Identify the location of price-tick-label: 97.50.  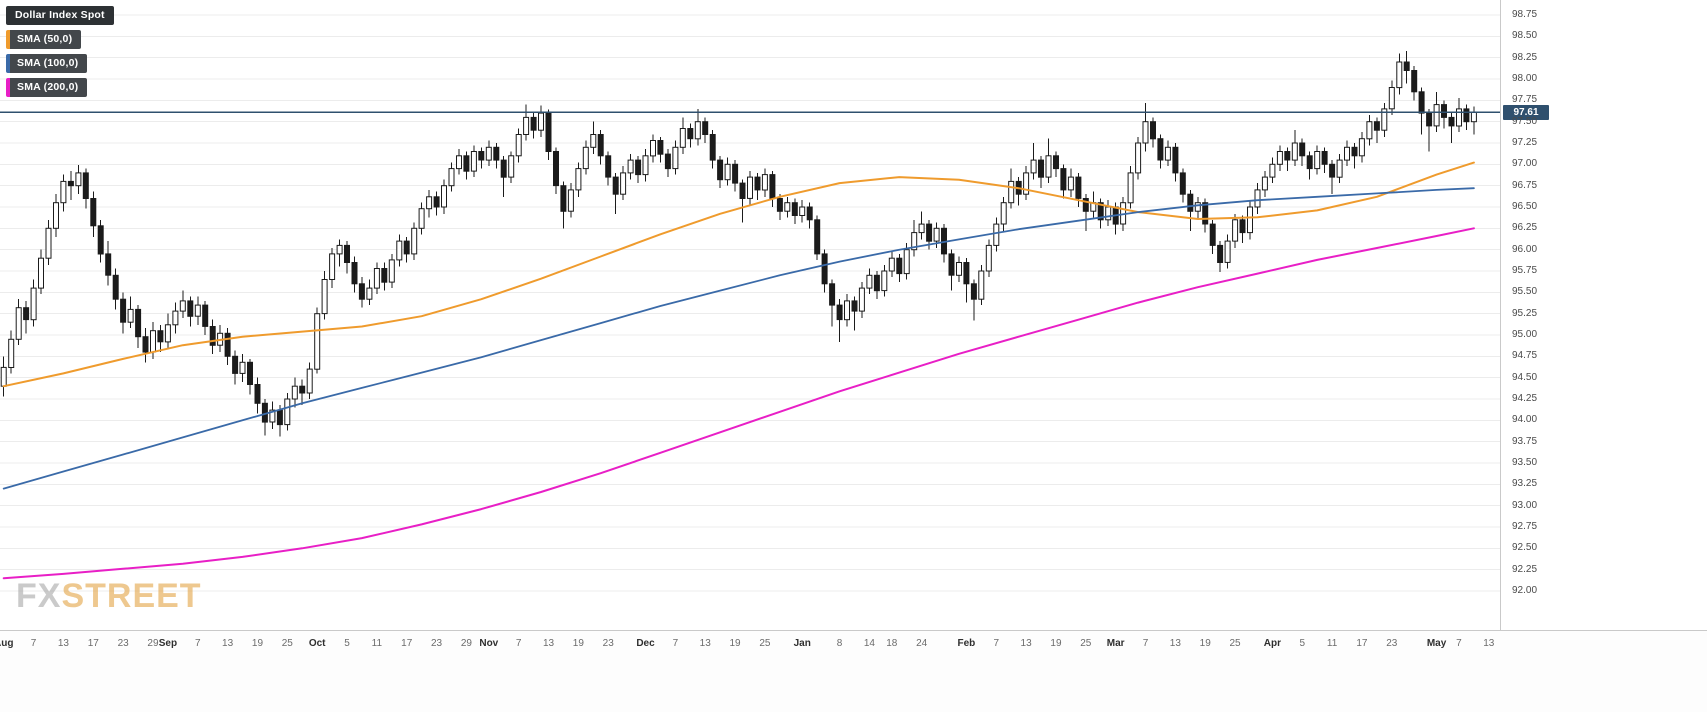
(1525, 121).